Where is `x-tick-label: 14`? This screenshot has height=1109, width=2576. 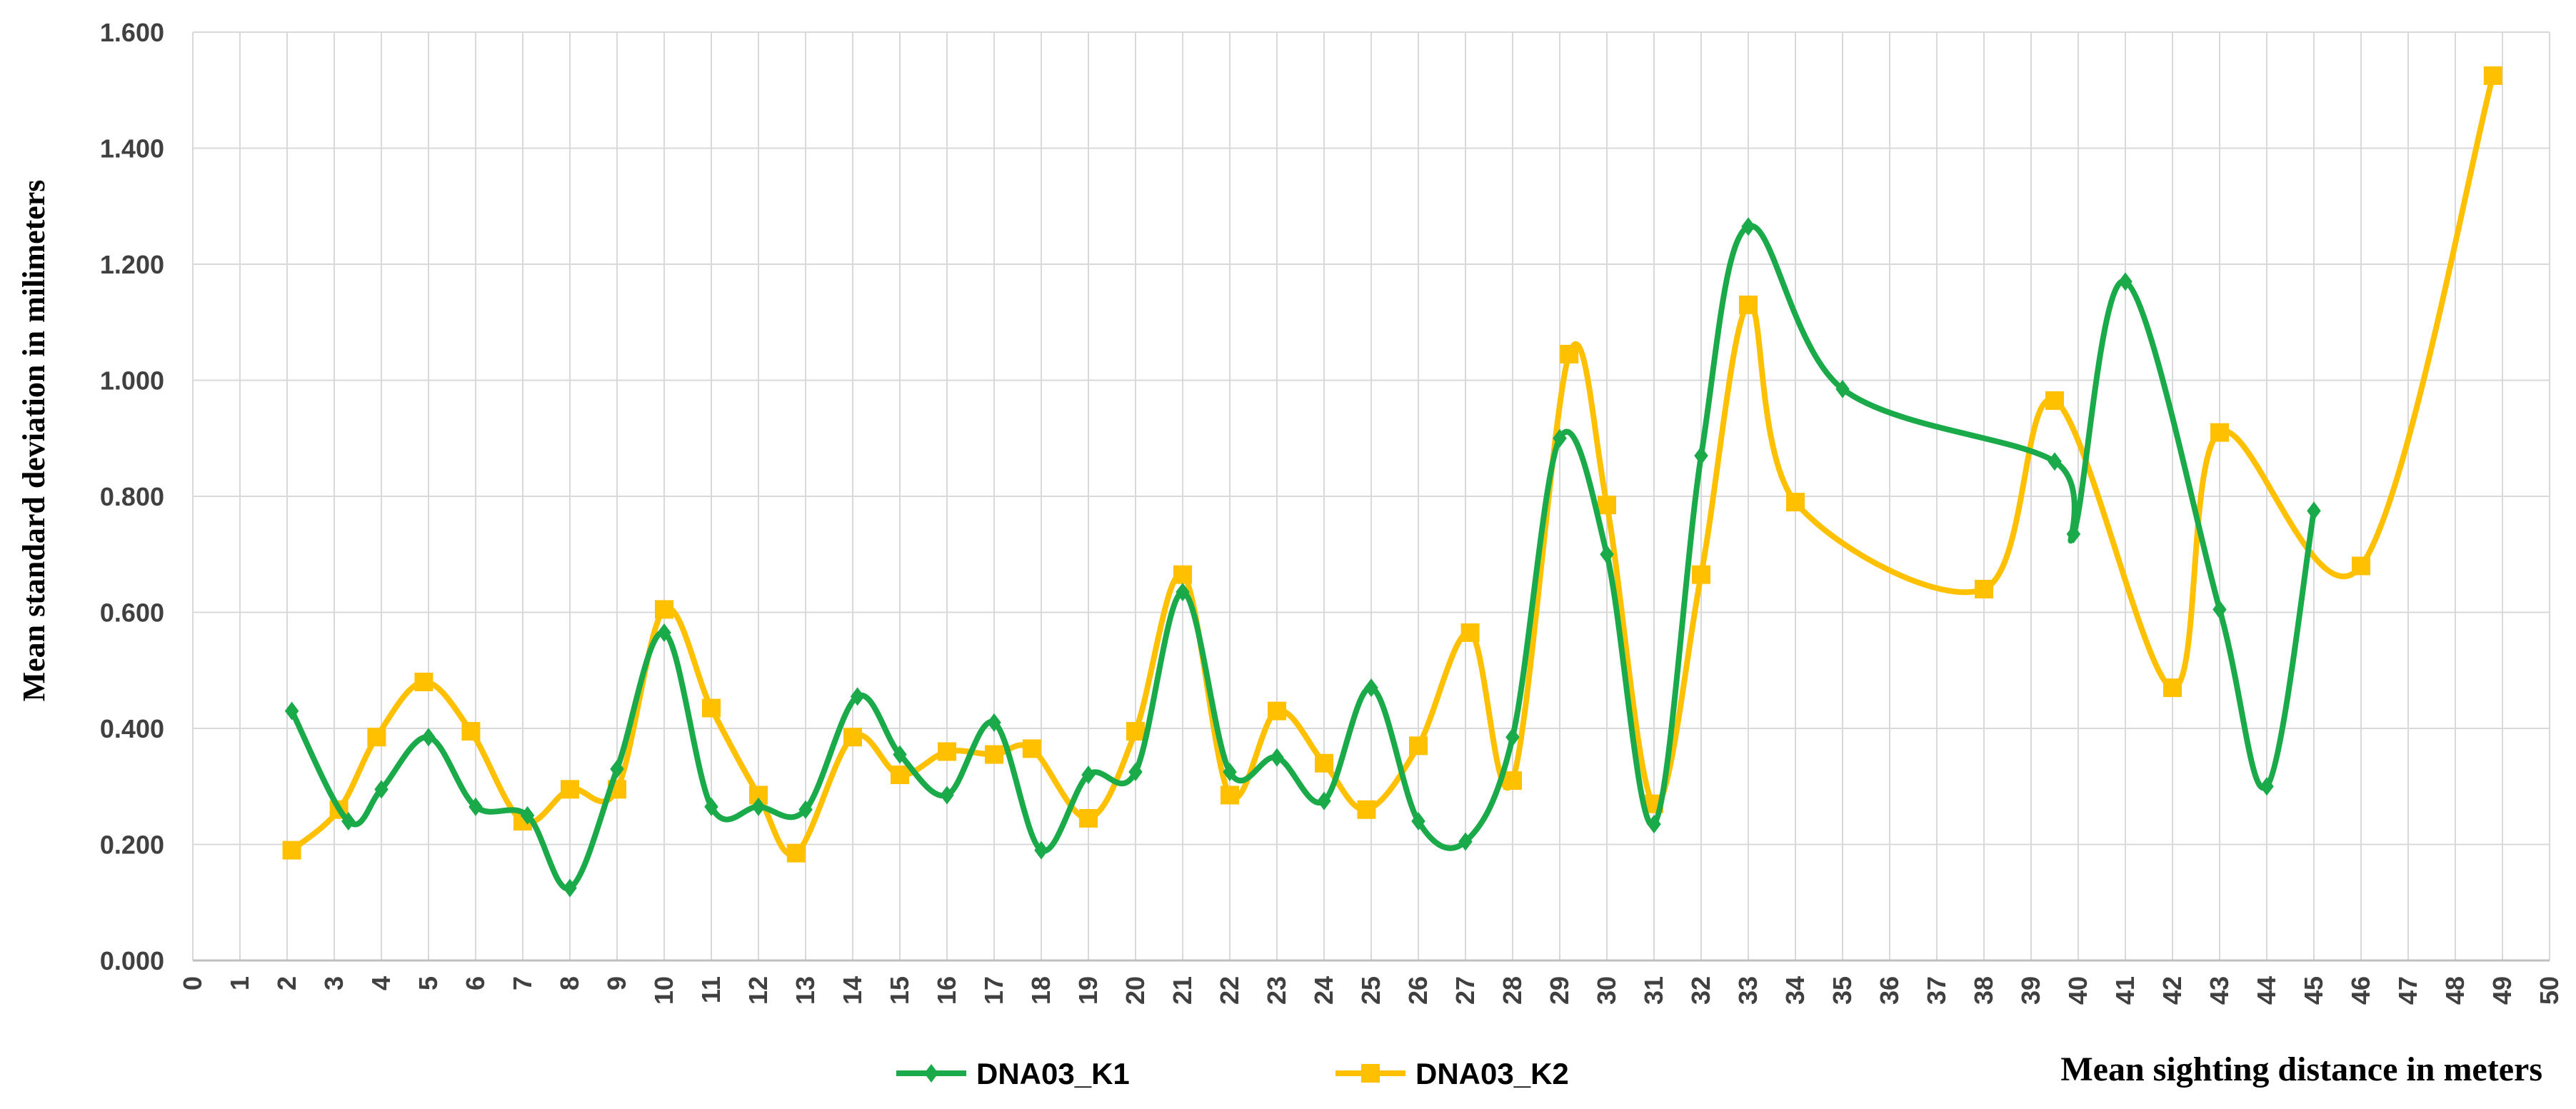
x-tick-label: 14 is located at coordinates (852, 991).